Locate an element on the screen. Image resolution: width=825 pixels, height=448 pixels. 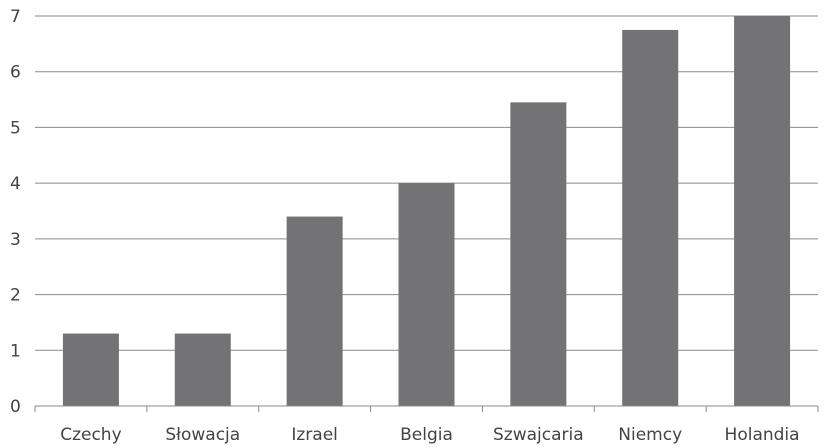
y-tick-label: 4 is located at coordinates (15, 184).